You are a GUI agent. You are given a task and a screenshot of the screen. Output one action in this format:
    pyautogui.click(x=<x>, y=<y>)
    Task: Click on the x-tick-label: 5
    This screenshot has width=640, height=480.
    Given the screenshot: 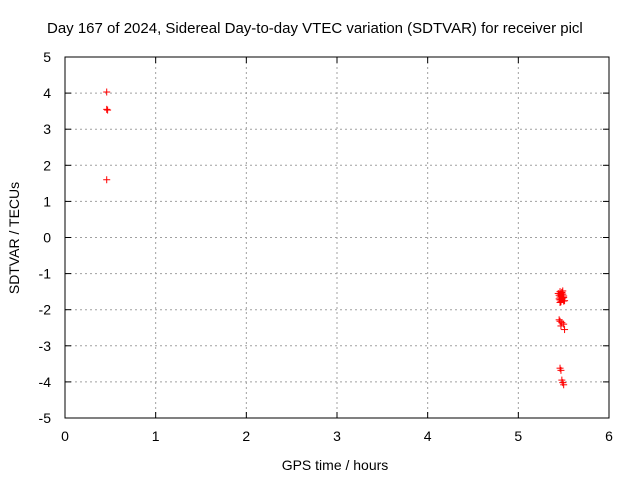 What is the action you would take?
    pyautogui.click(x=518, y=436)
    